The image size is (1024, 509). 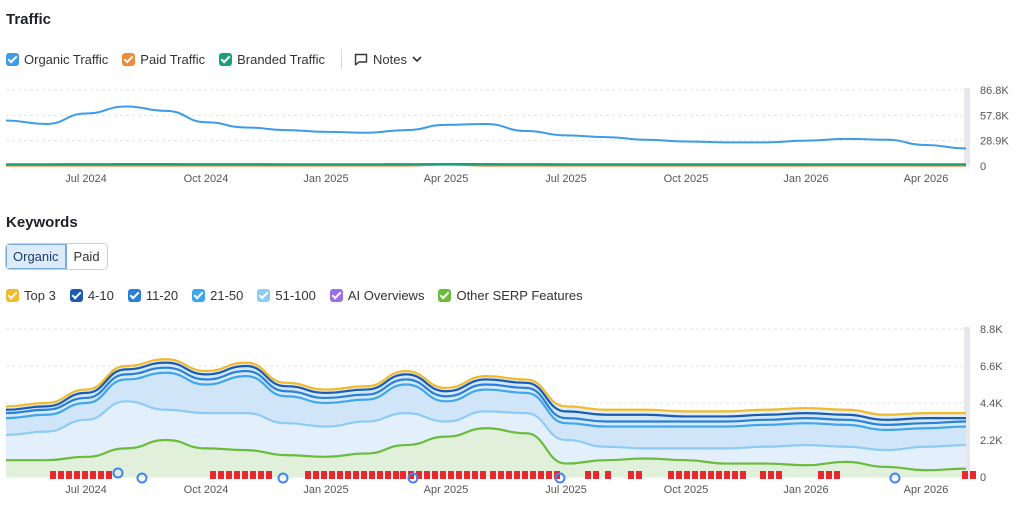 I want to click on notes-dropdown: Notes, so click(x=391, y=59).